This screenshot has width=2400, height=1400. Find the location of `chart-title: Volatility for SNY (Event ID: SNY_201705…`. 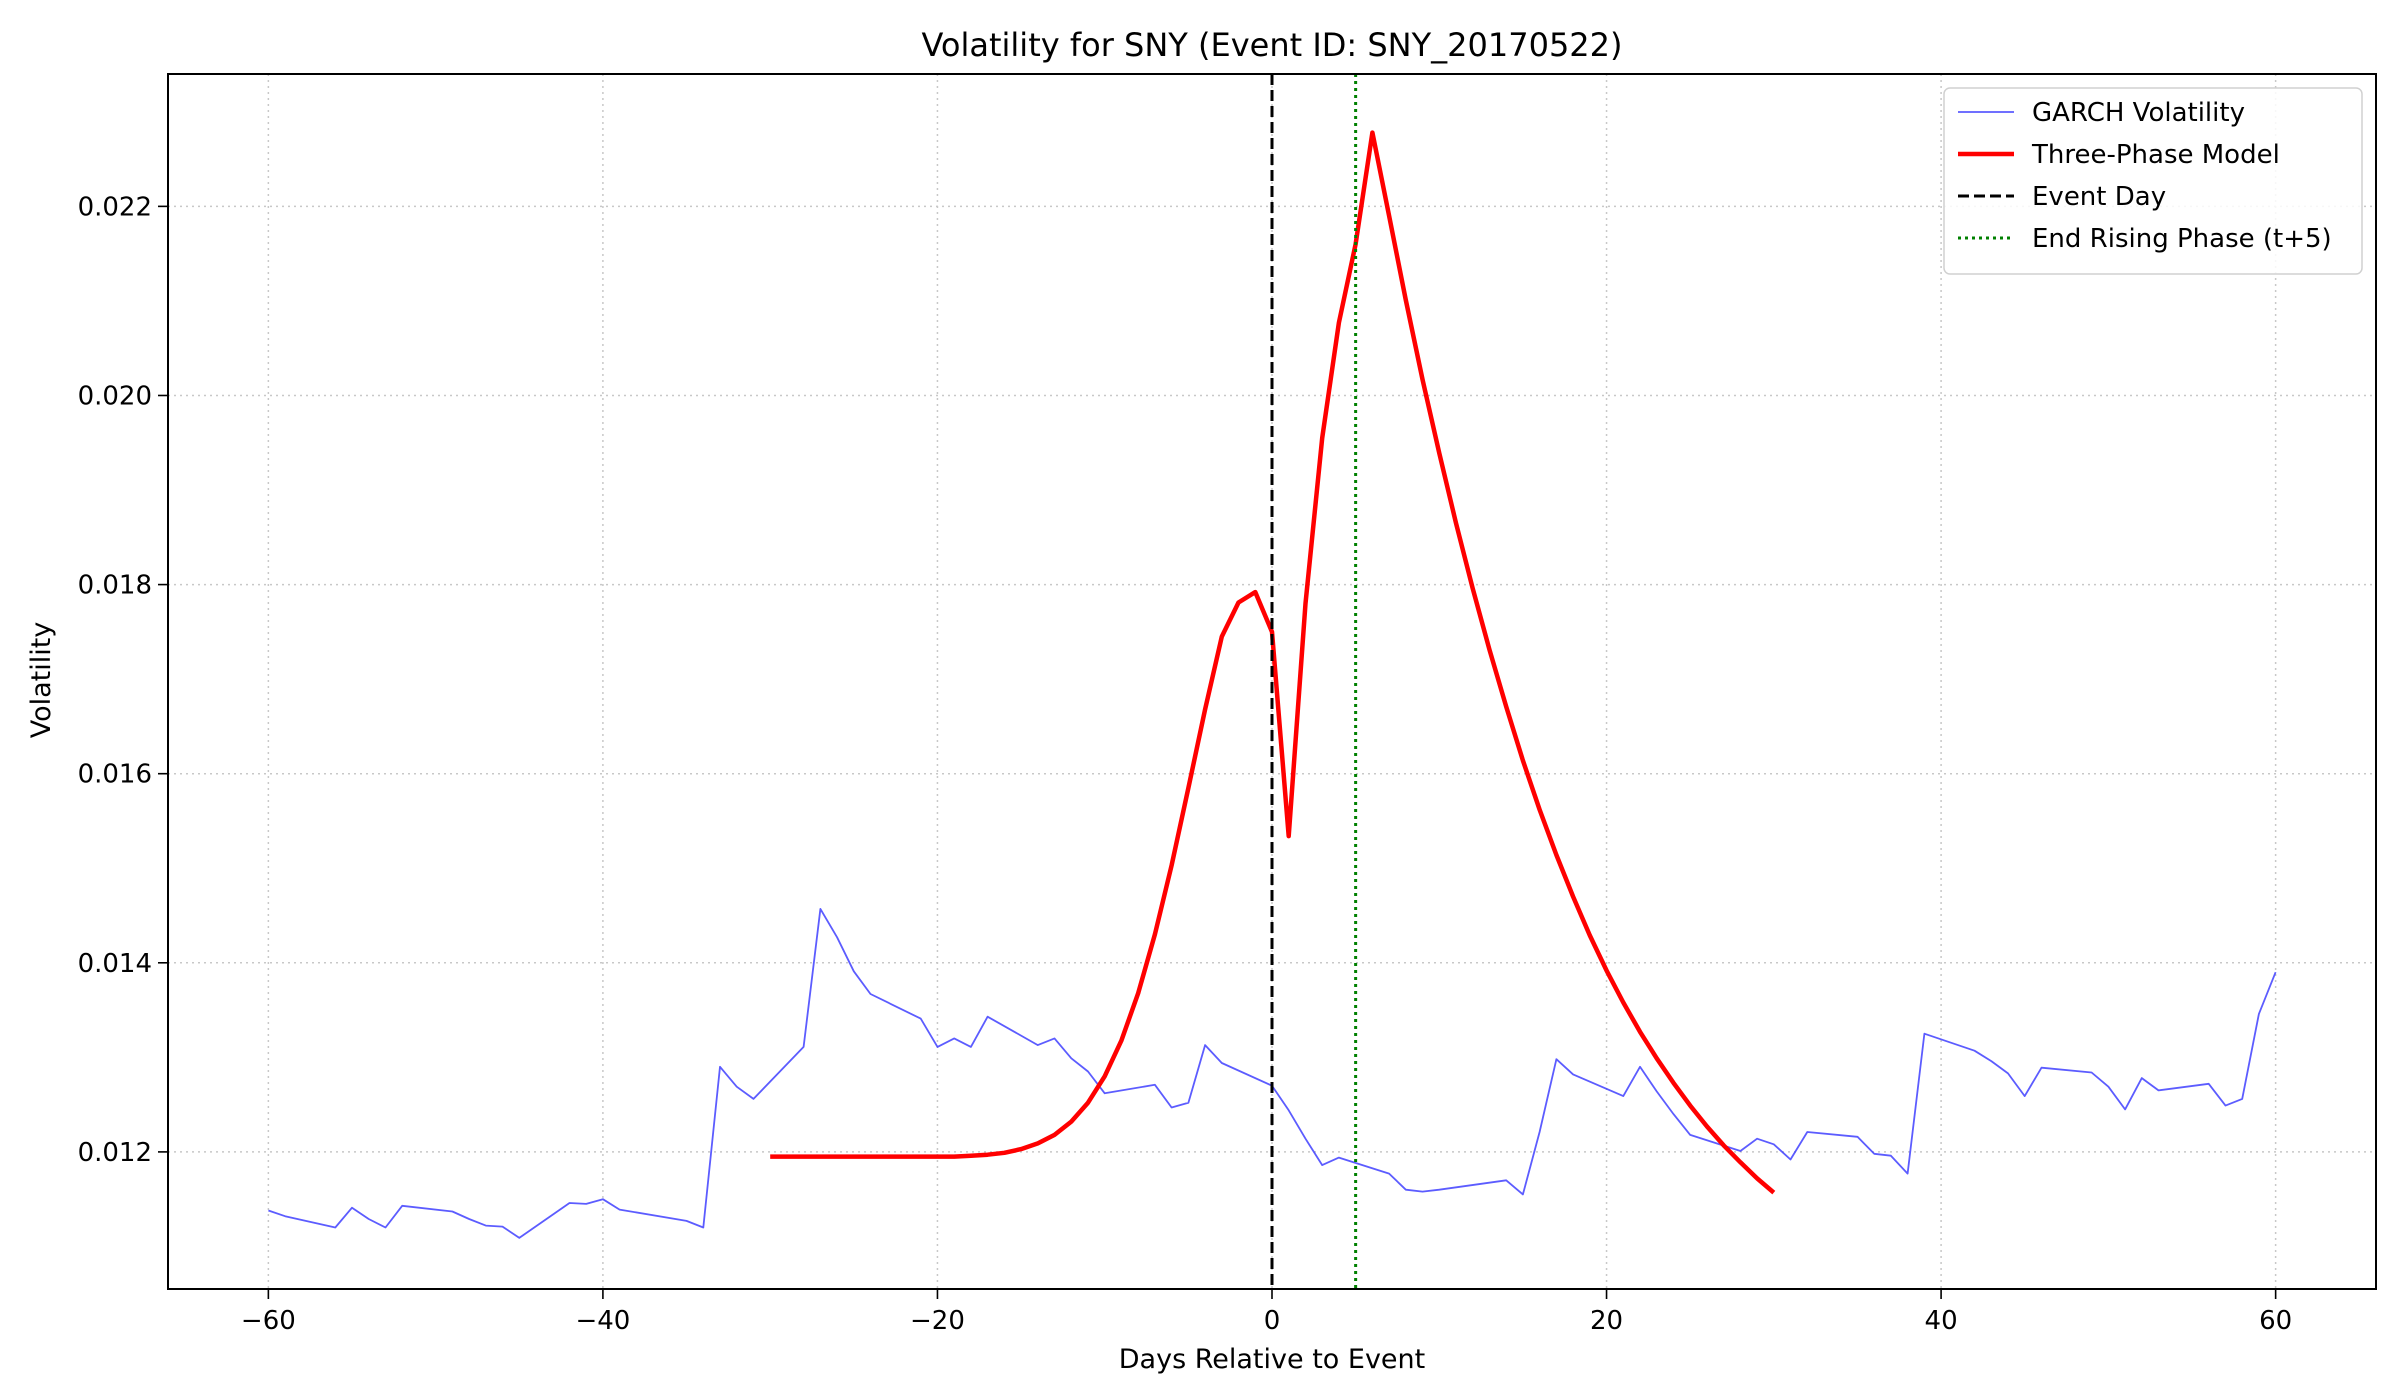

chart-title: Volatility for SNY (Event ID: SNY_201705… is located at coordinates (1271, 45).